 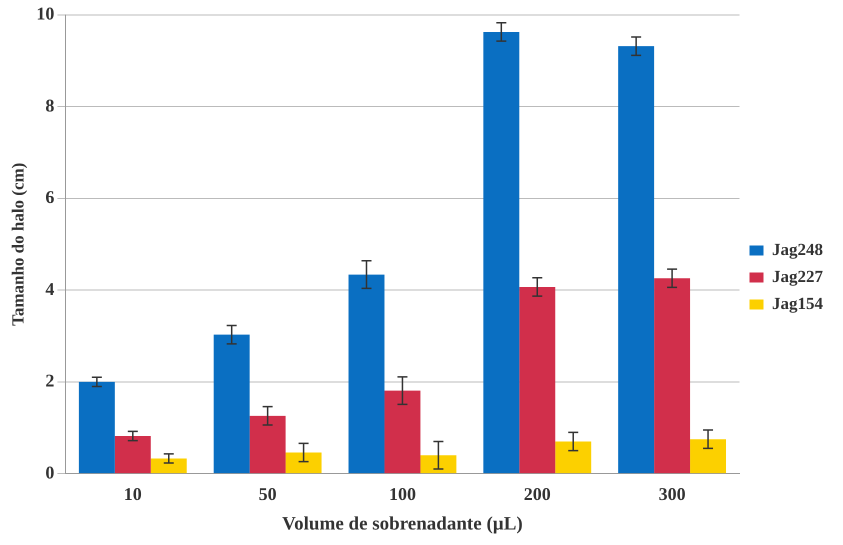 What do you see at coordinates (402, 494) in the screenshot?
I see `x-tick-label: 100` at bounding box center [402, 494].